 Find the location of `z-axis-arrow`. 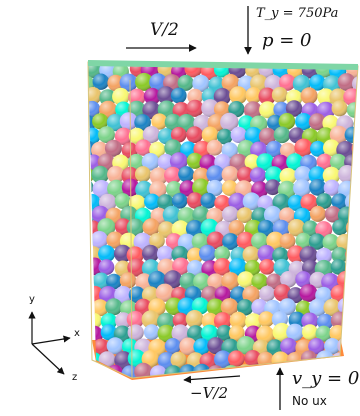

z-axis-arrow is located at coordinates (48, 359).